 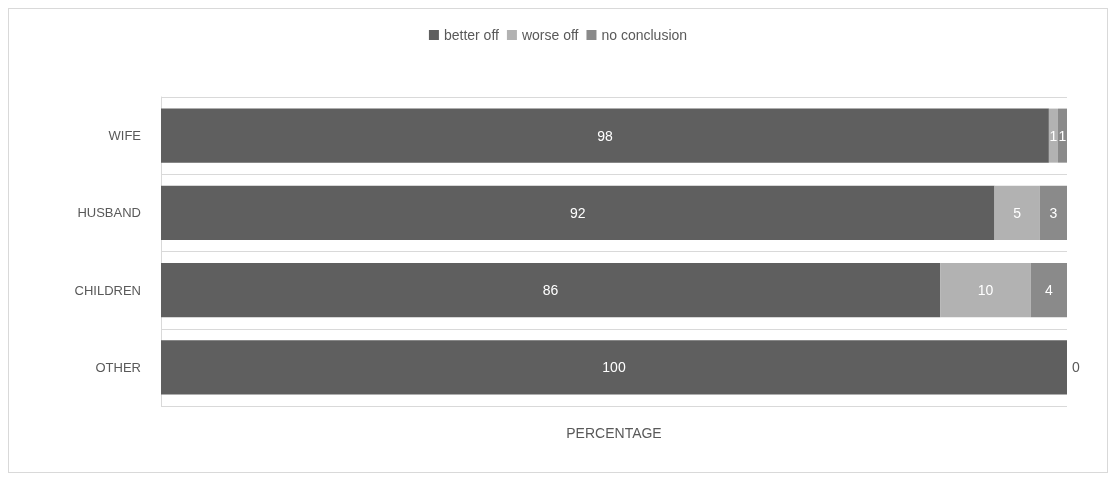 I want to click on legend-label: worse off, so click(x=549, y=35).